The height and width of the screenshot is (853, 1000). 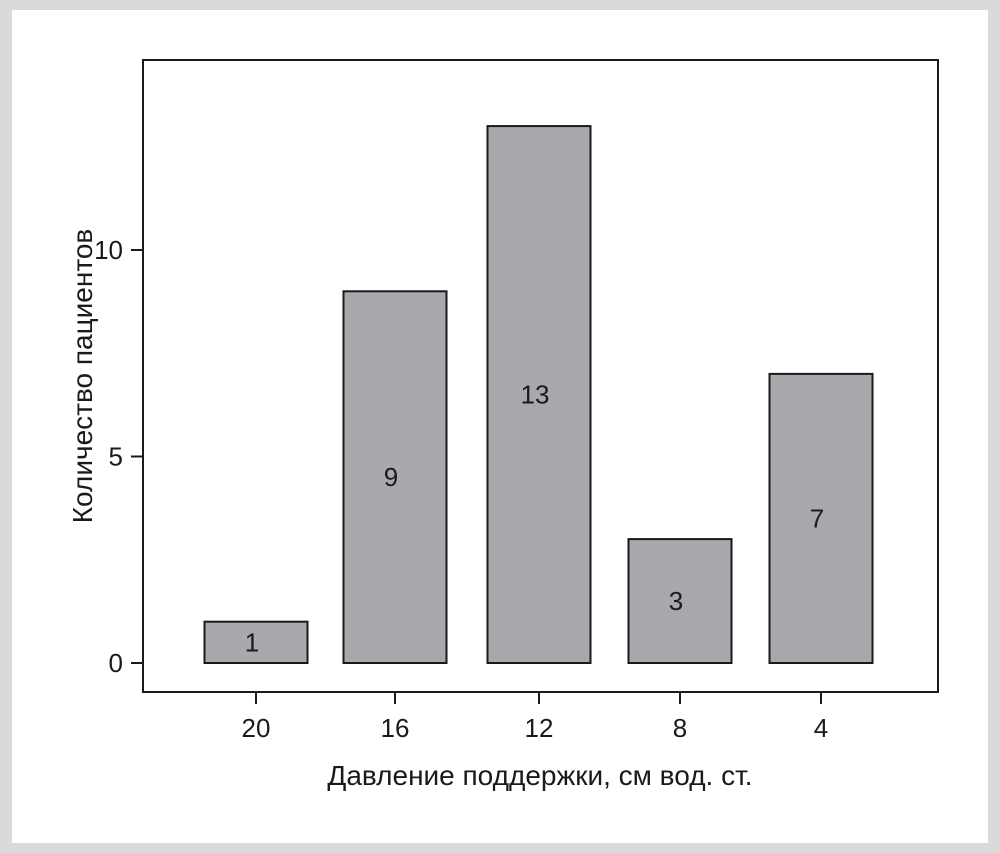 I want to click on x-tick-label-12: 12, so click(x=539, y=728).